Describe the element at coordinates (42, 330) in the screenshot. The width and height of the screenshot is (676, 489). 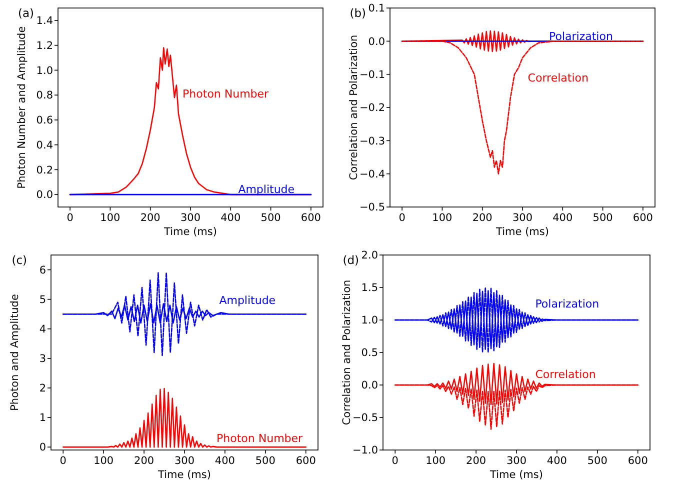
I see `y-tick-label: 4` at that location.